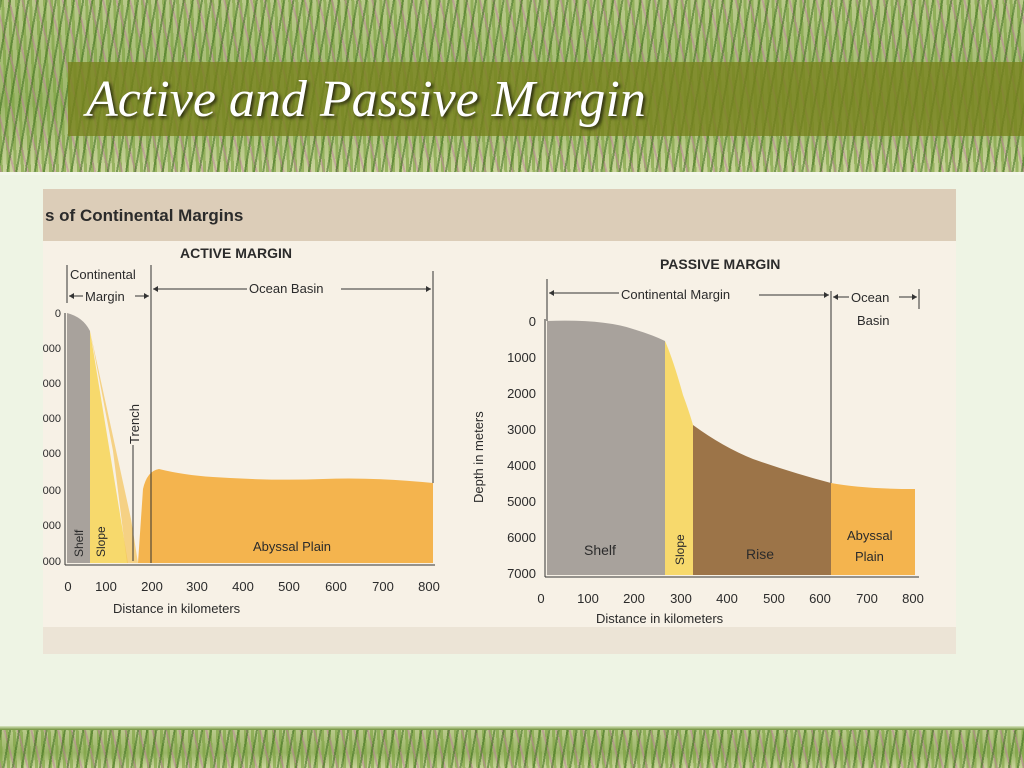  I want to click on passive-y-ticks: 0 1000 2000 3000 4000 5000 6000 7000, so click(521, 447).